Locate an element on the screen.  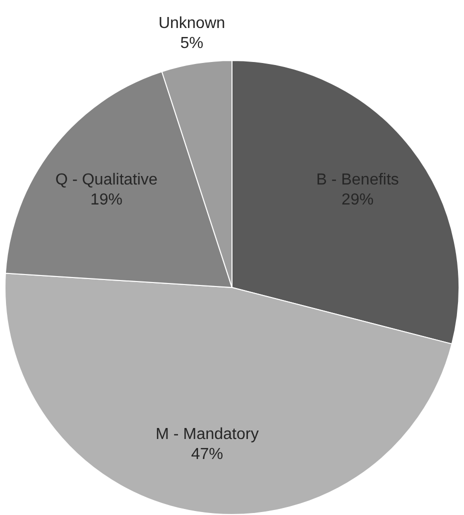
data-label: 19% is located at coordinates (106, 200).